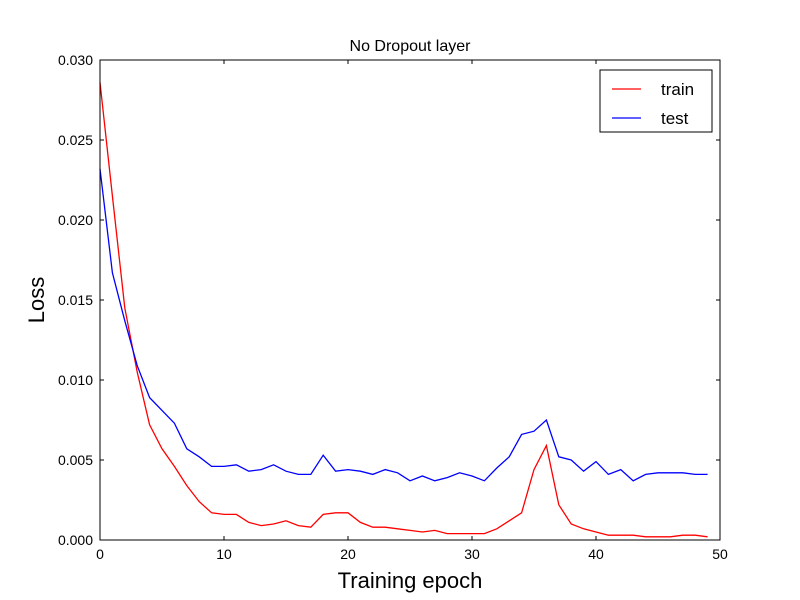  What do you see at coordinates (596, 554) in the screenshot?
I see `x-tick-label: 40` at bounding box center [596, 554].